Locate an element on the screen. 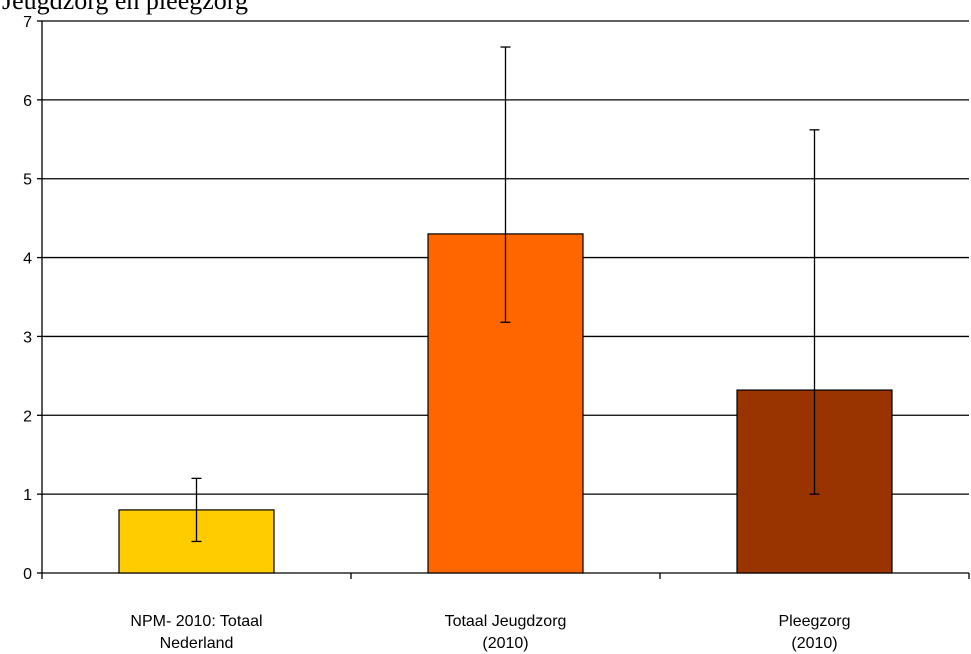 The width and height of the screenshot is (971, 654). y-tick-label: 6 is located at coordinates (27, 101).